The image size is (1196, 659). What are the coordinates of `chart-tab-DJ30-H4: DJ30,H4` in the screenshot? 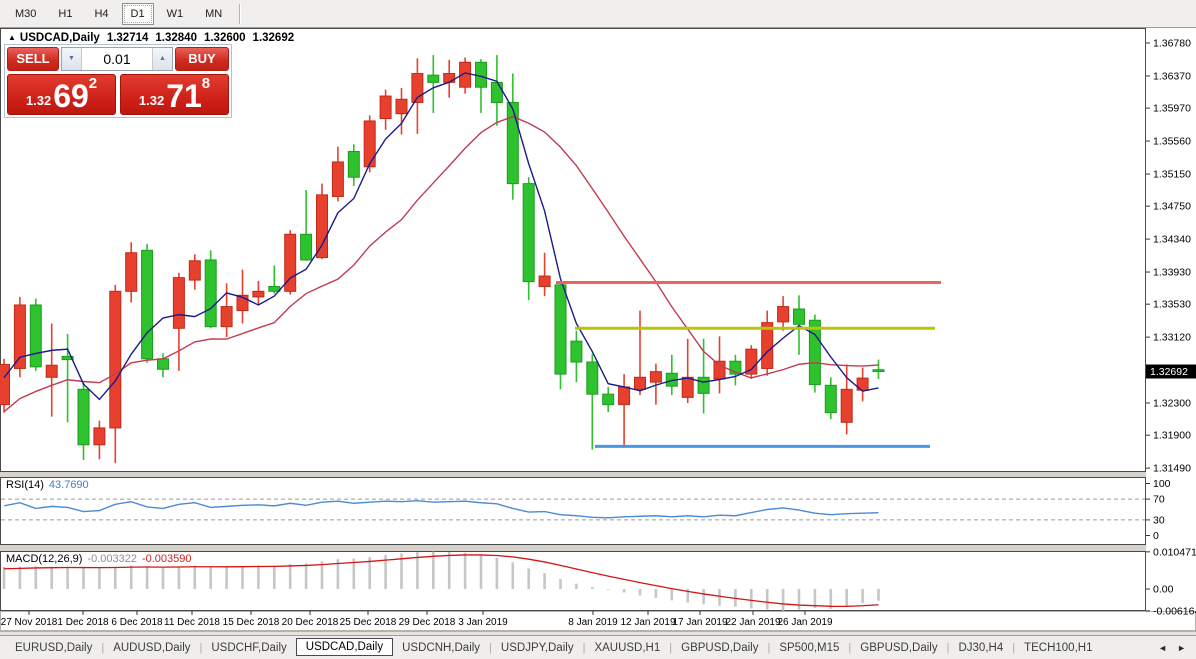 It's located at (981, 647).